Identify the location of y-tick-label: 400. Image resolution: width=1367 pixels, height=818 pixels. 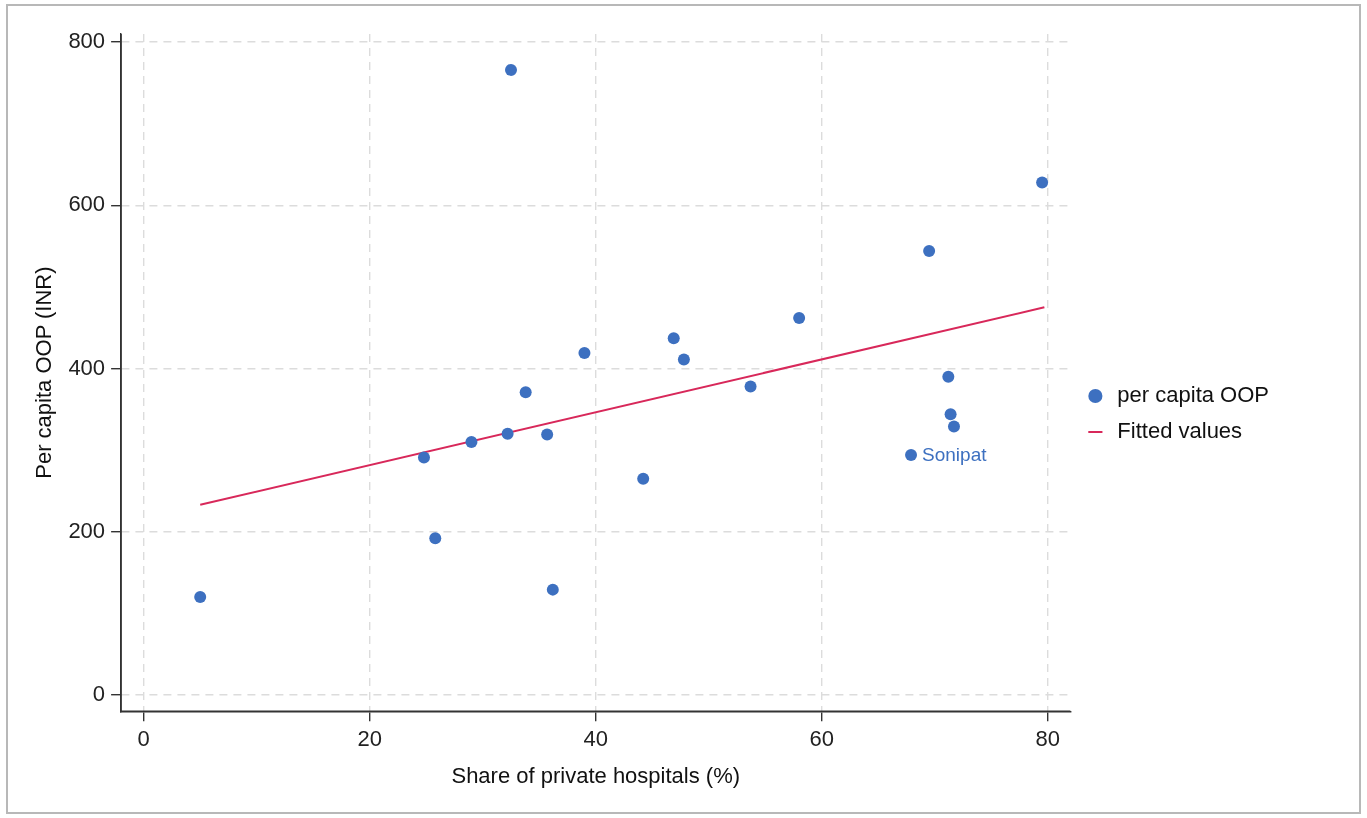
(87, 367).